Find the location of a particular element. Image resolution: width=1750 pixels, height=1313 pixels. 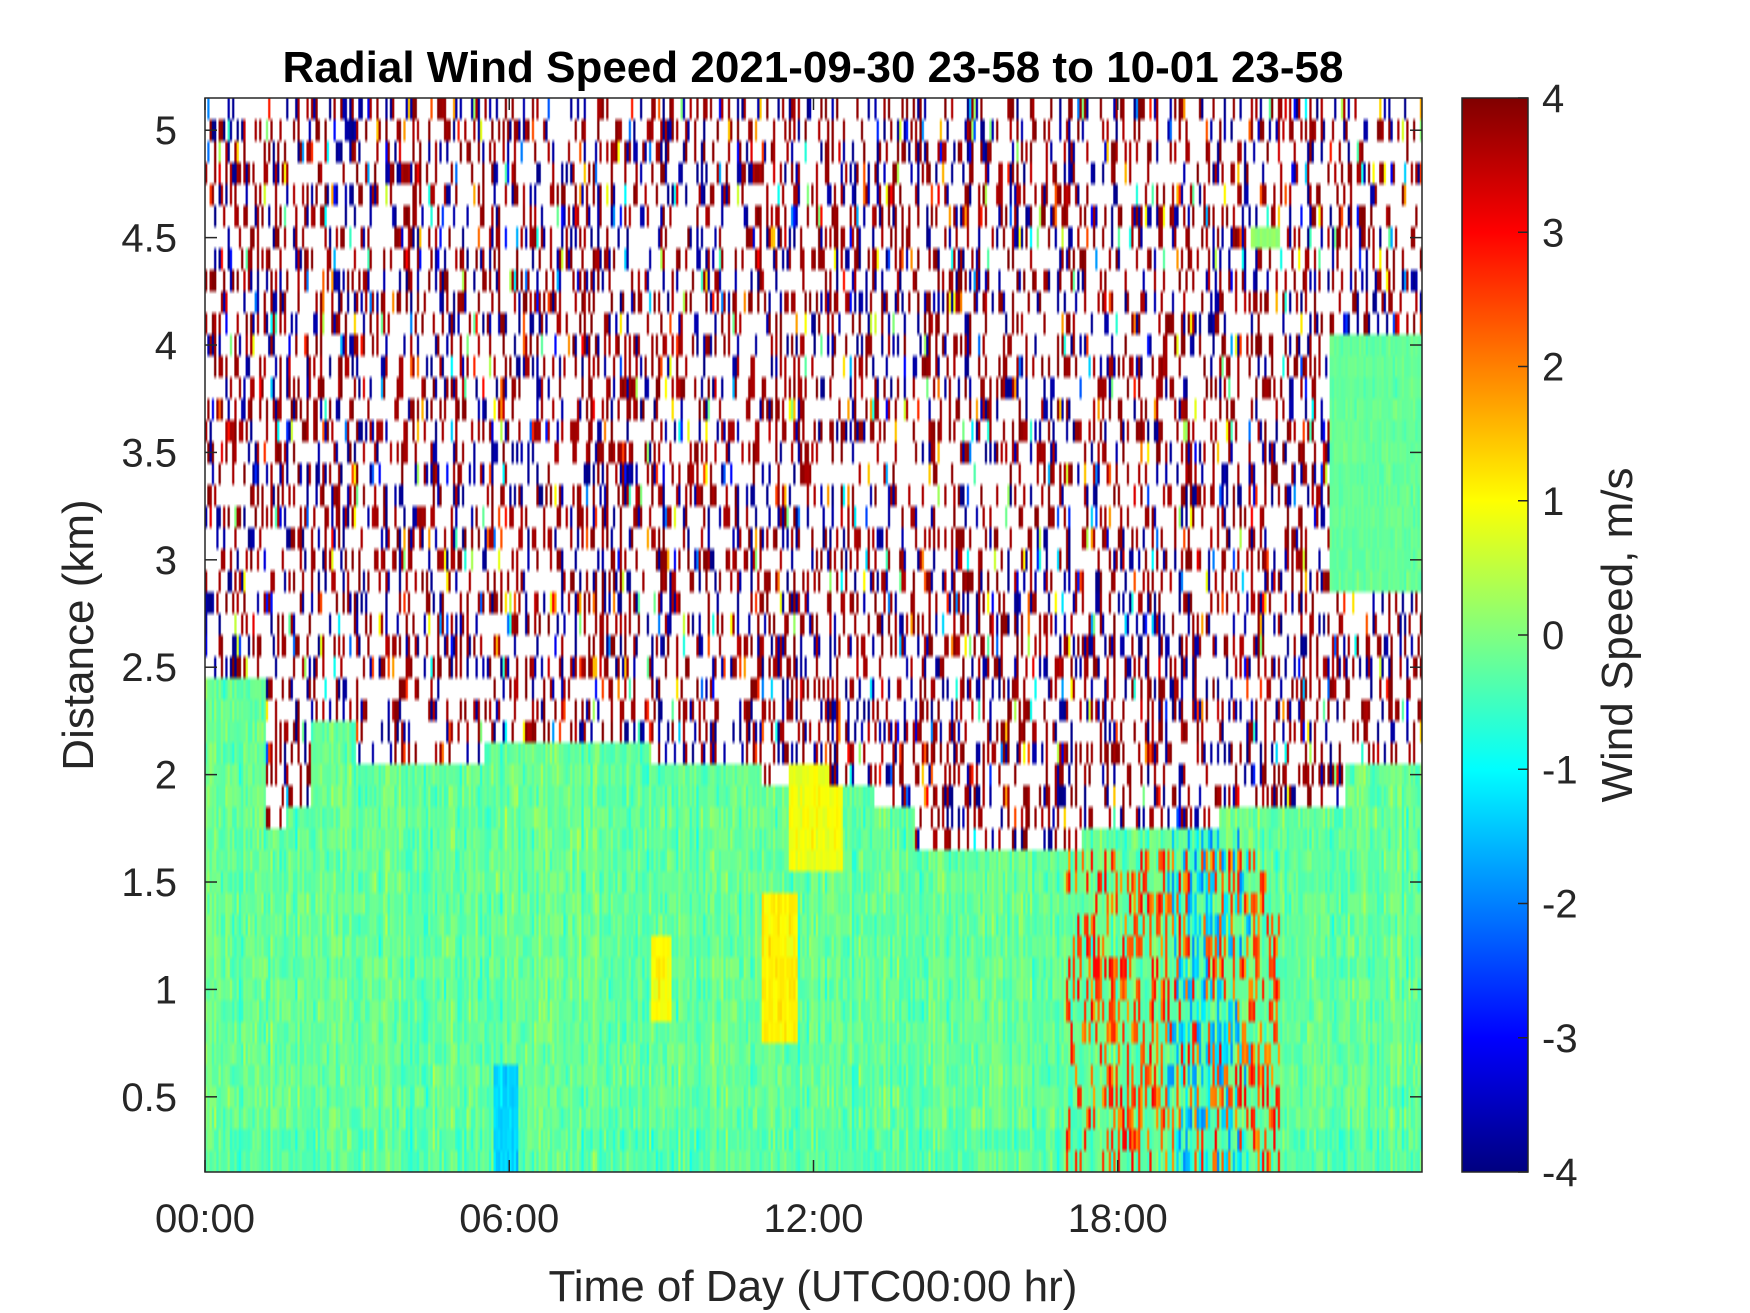

y-tick-label: 1.5 is located at coordinates (149, 883).